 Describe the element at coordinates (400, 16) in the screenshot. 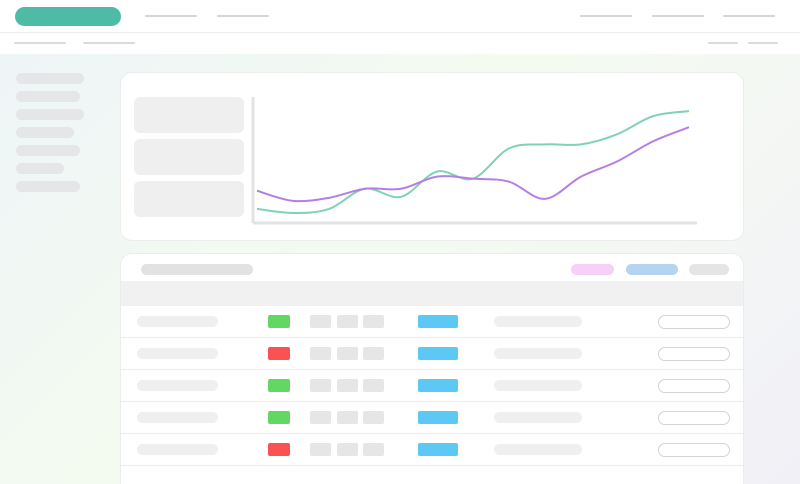

I see `top-navbar` at that location.